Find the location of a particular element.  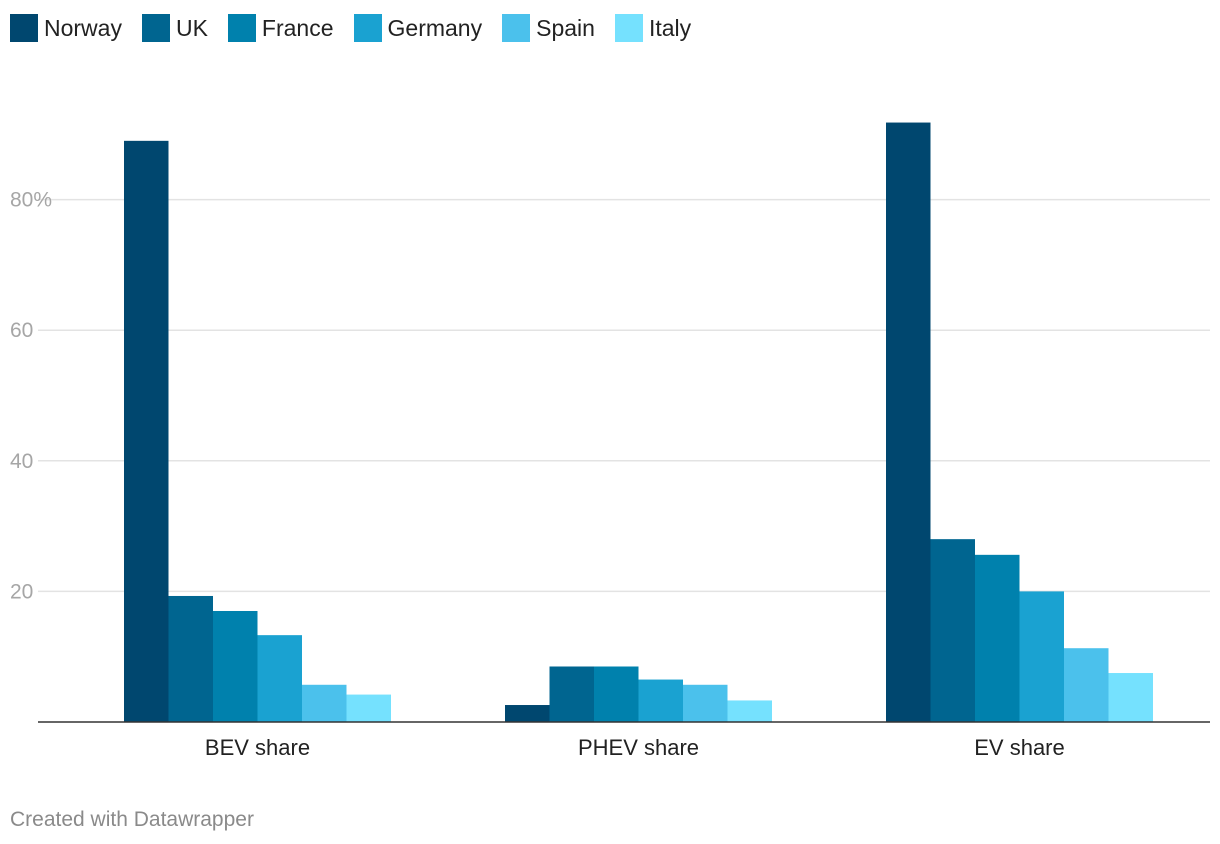

legend-label-norway: Norway is located at coordinates (83, 27).